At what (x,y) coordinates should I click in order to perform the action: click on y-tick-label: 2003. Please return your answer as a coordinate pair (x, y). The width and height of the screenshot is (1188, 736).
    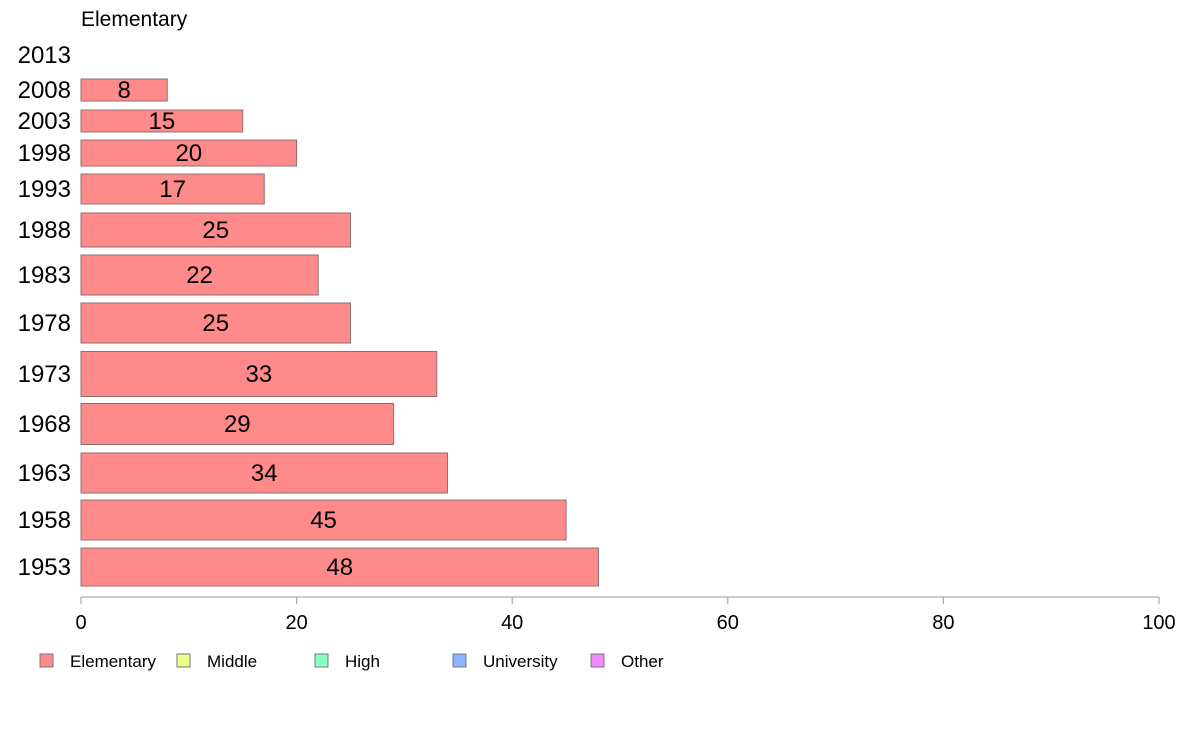
    Looking at the image, I should click on (44, 121).